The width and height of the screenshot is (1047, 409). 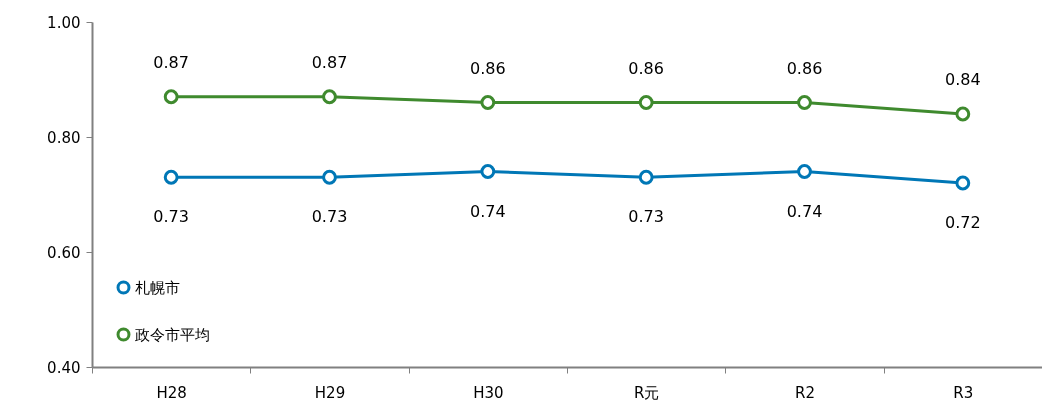 I want to click on legend-label: 札幌市, so click(x=157, y=287).